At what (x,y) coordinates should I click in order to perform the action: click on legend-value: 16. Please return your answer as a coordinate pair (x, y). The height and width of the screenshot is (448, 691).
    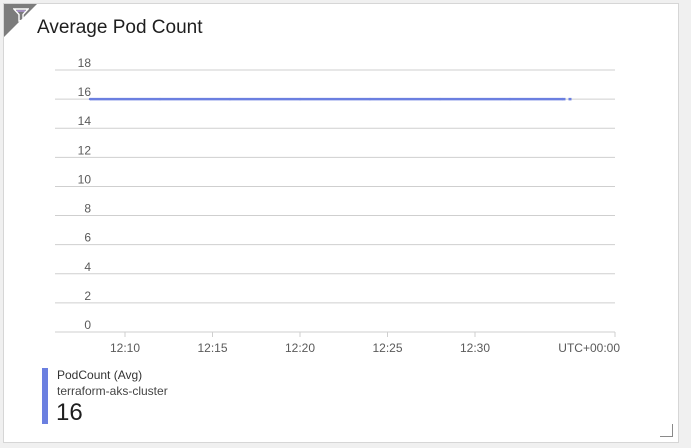
    Looking at the image, I should click on (69, 412).